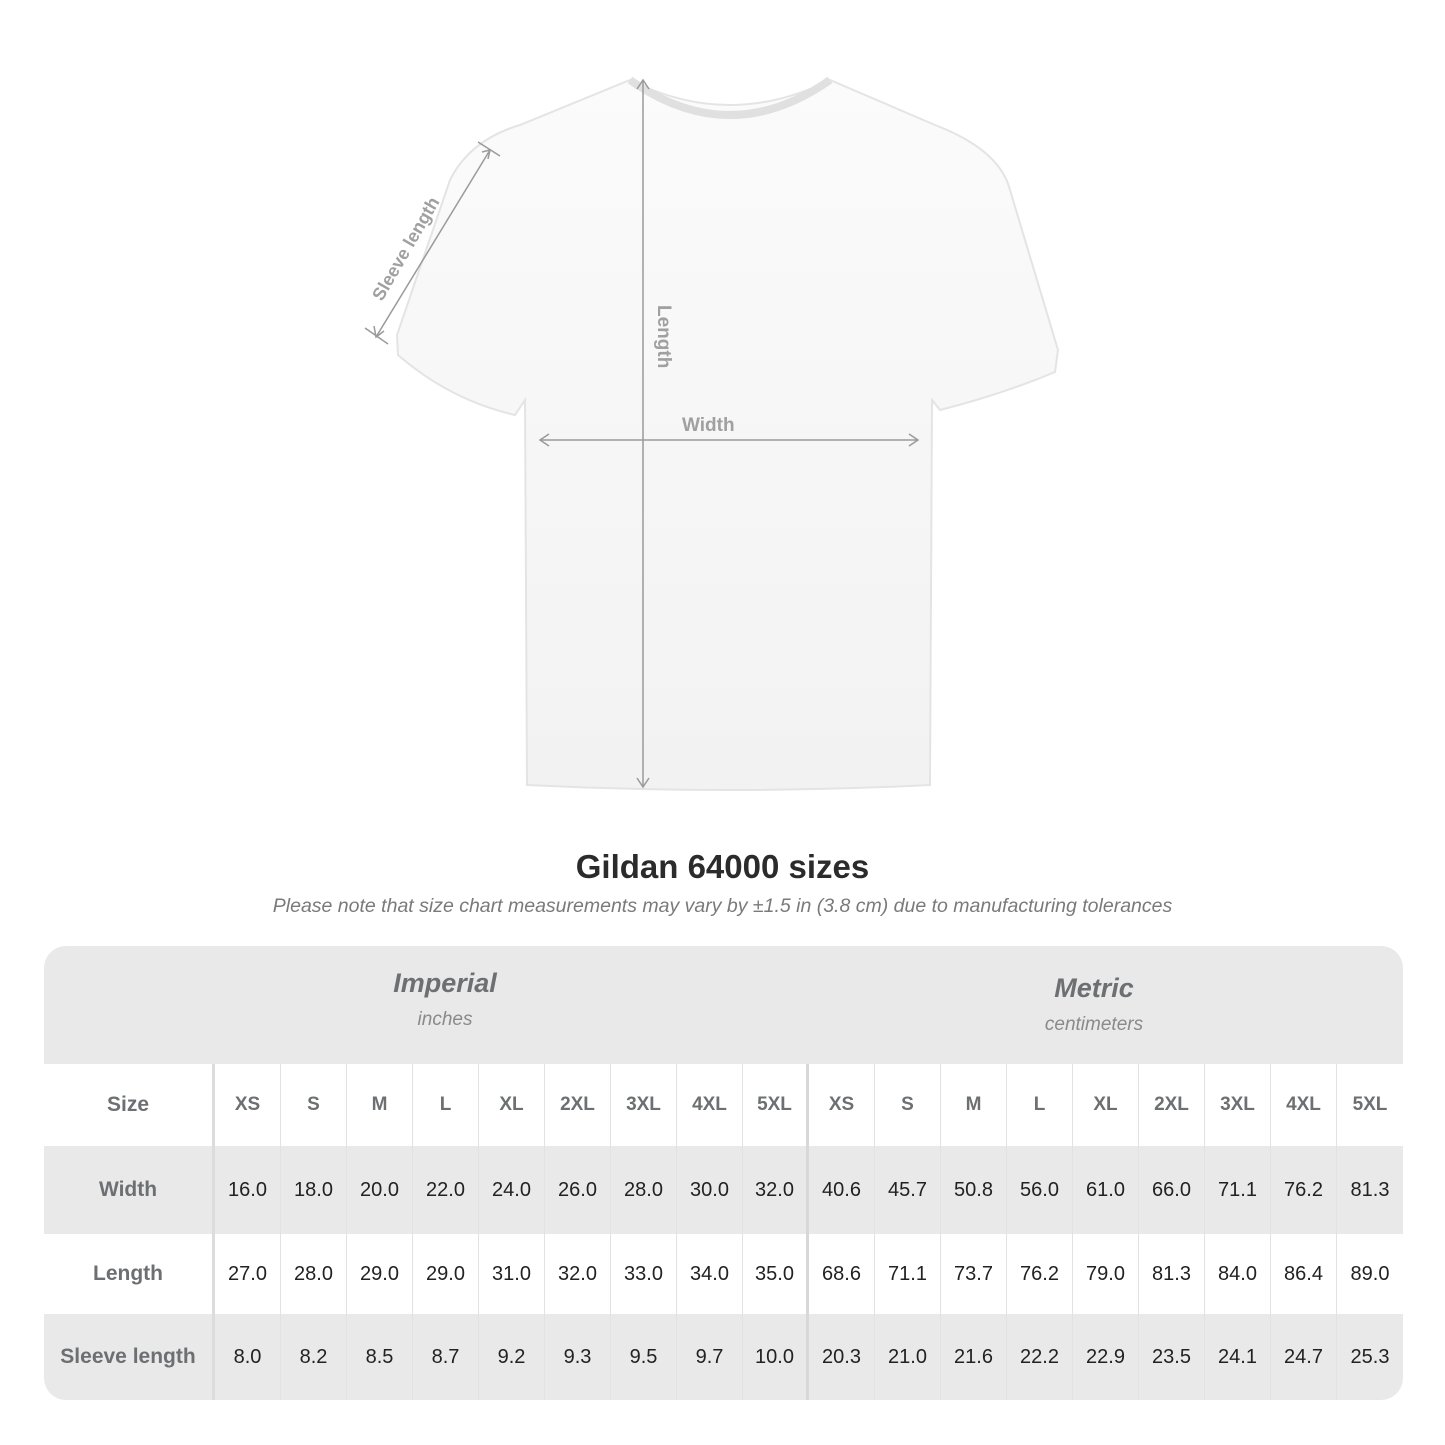 Image resolution: width=1445 pixels, height=1445 pixels. I want to click on metric-value-cell: 86.4, so click(1304, 1274).